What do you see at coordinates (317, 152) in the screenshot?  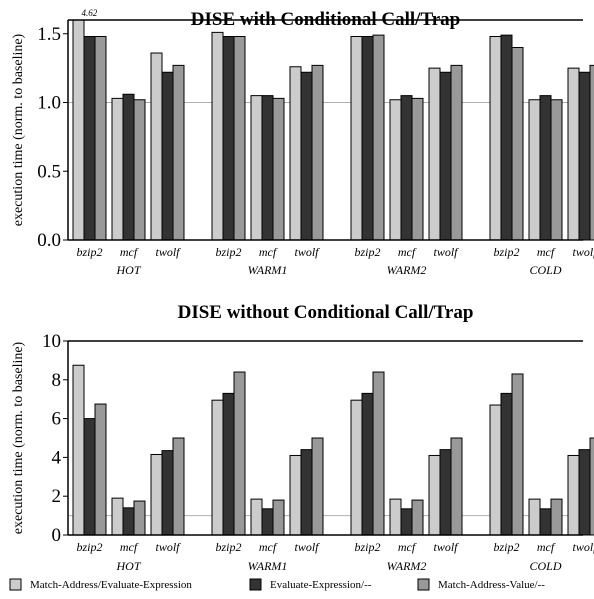 I see `bar-warm1-twolf-s3` at bounding box center [317, 152].